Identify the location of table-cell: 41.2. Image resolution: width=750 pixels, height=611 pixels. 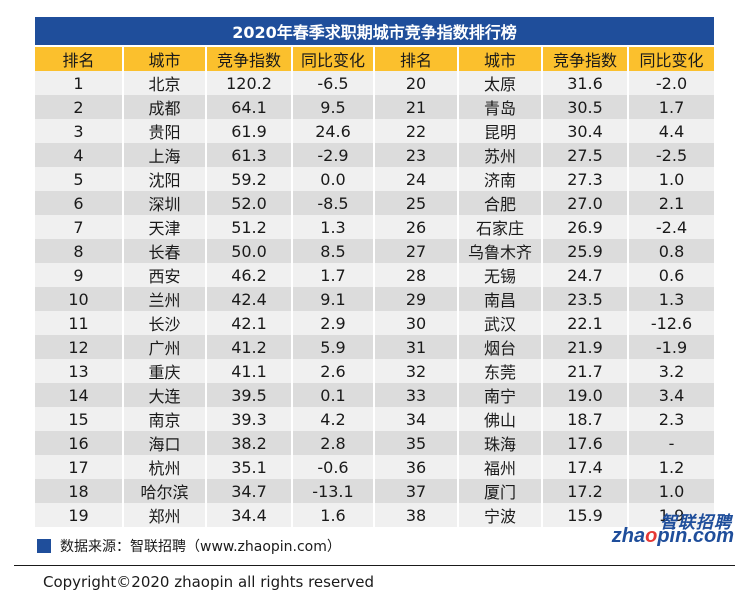
(249, 347).